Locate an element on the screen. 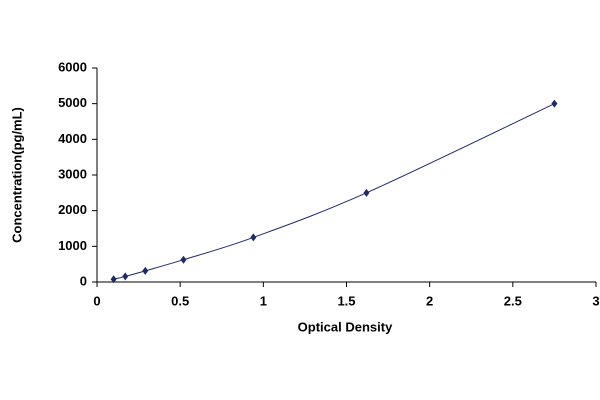  y-axis-title: Concentration(pg/mL) is located at coordinates (16, 175).